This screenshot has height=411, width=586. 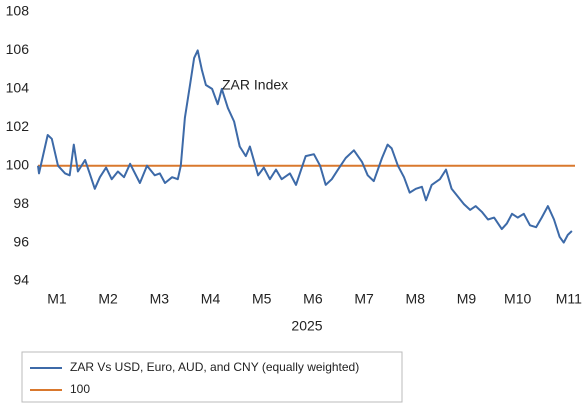 What do you see at coordinates (306, 326) in the screenshot?
I see `x-axis-label: 2025` at bounding box center [306, 326].